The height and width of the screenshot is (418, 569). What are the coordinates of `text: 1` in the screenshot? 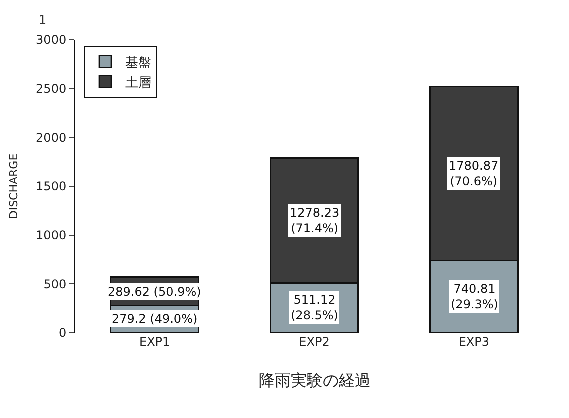 It's located at (43, 20).